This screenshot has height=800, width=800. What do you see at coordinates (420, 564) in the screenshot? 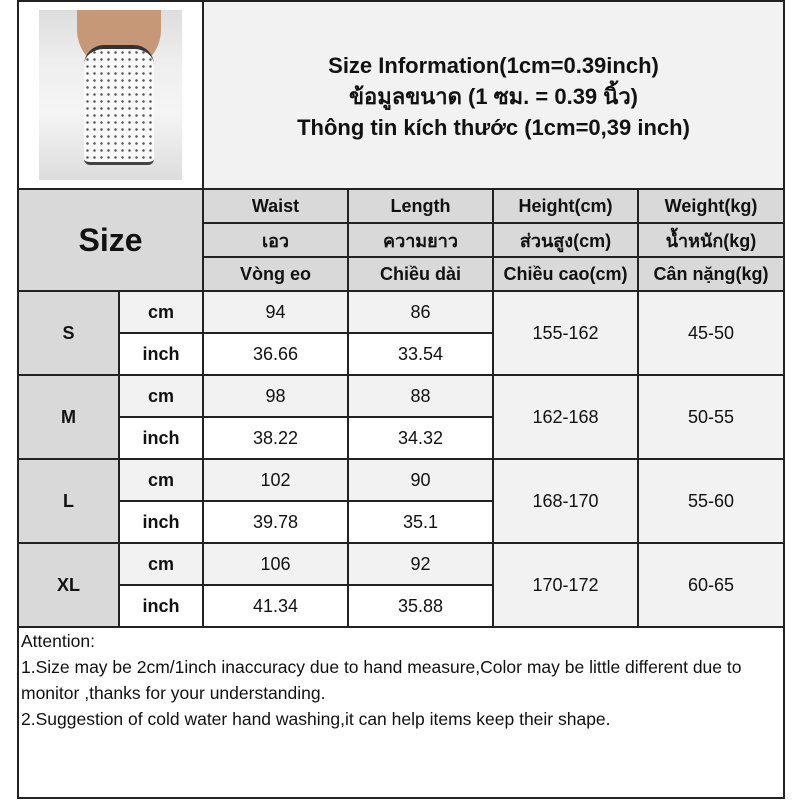
I see `length-cm: 92` at bounding box center [420, 564].